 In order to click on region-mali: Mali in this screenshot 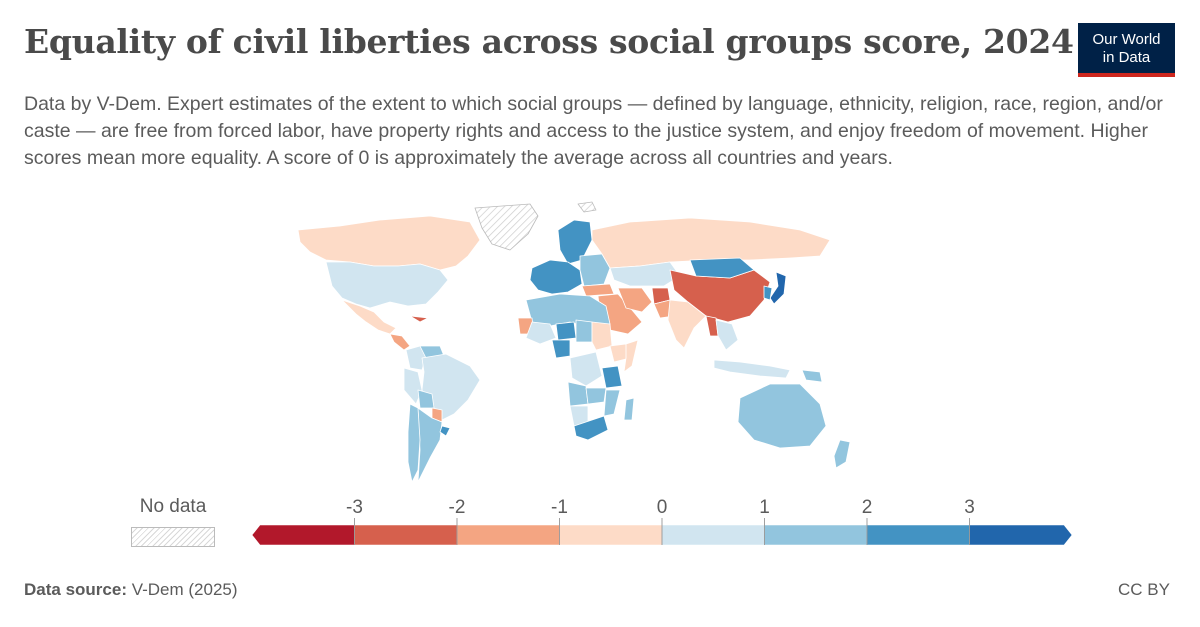, I will do `click(541, 333)`.